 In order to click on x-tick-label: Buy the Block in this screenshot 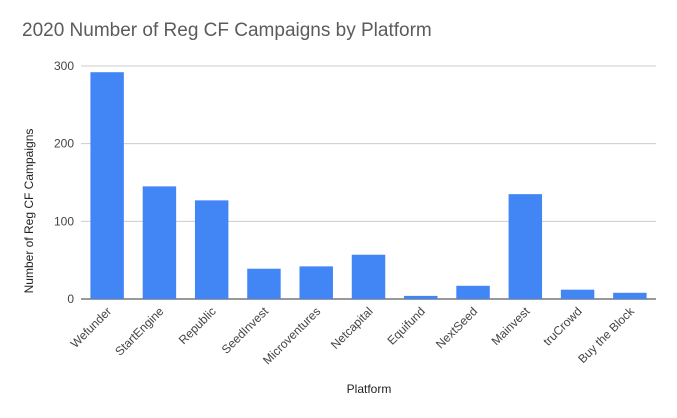, I will do `click(606, 335)`.